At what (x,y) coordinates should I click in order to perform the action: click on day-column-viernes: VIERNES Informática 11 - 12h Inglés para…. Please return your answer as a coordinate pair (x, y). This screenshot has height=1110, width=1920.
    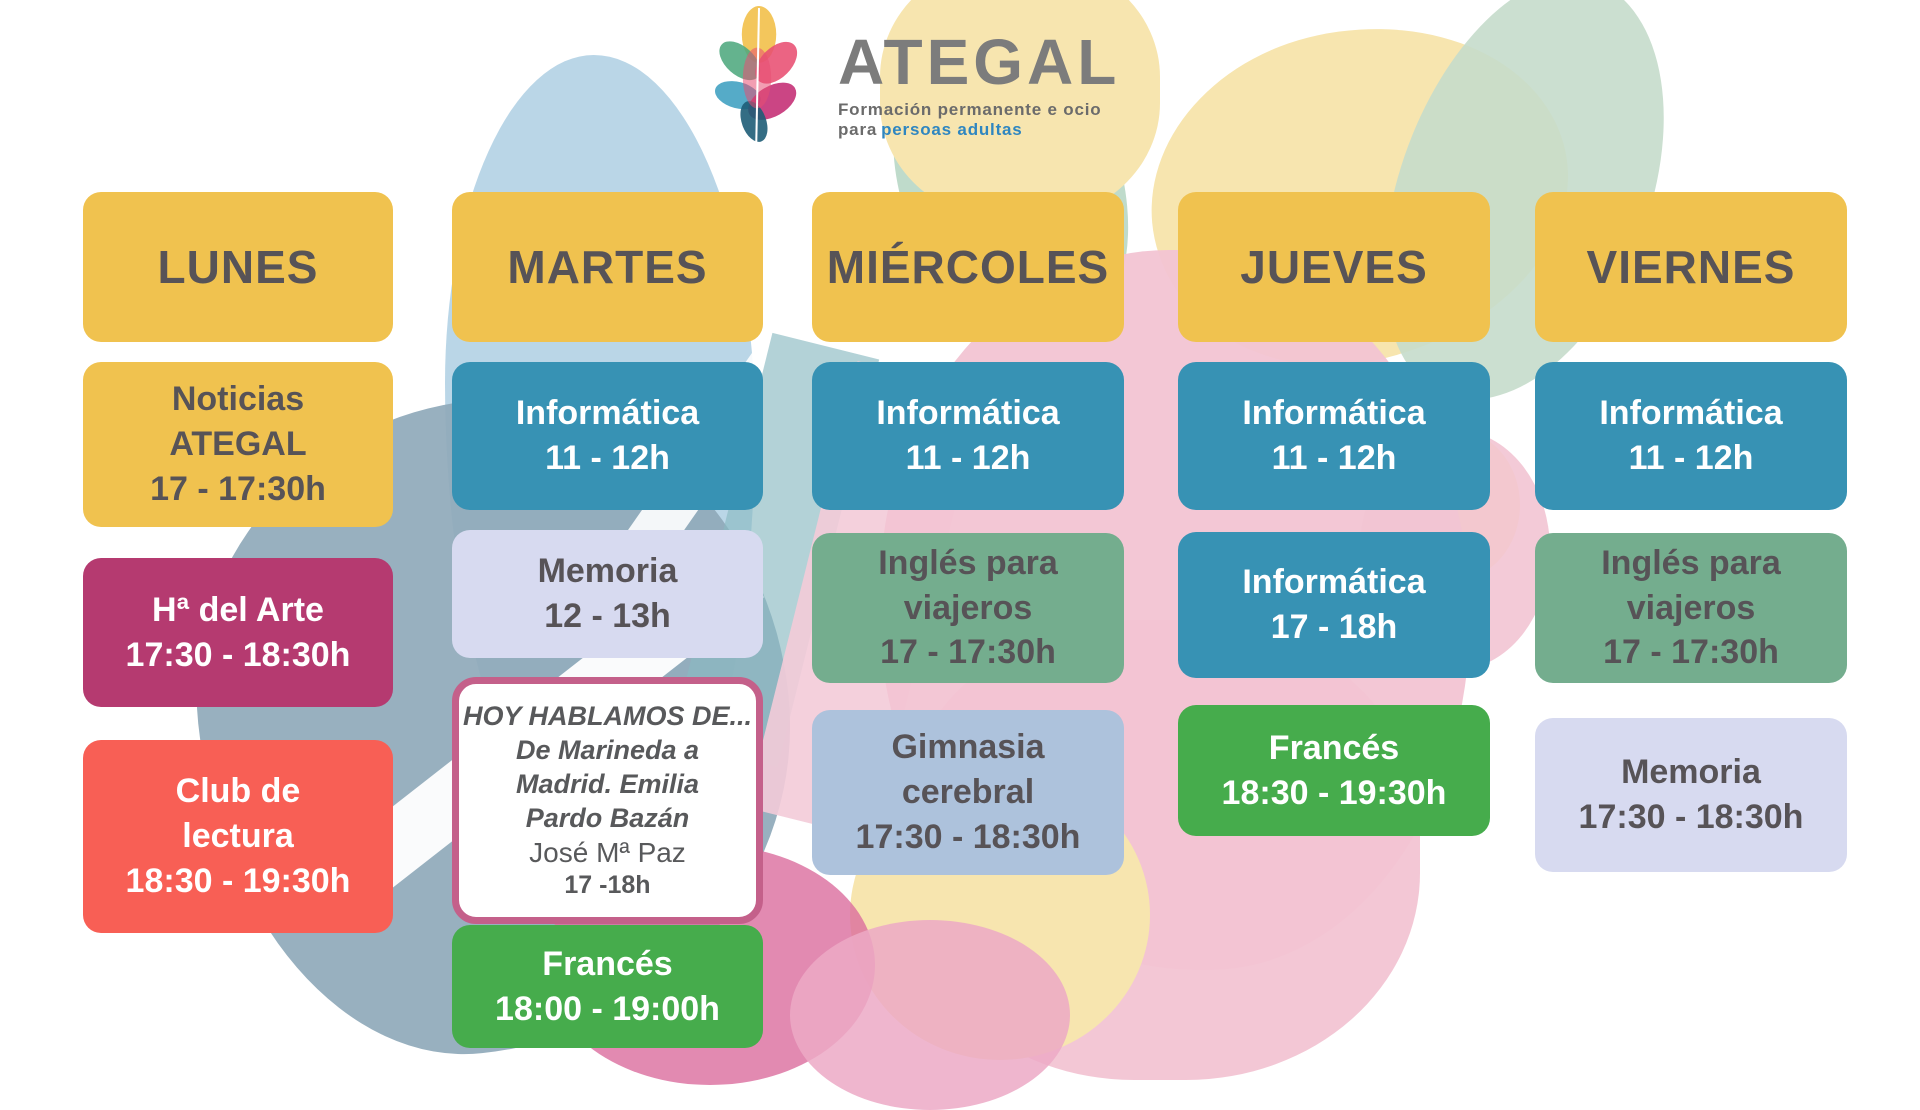
    Looking at the image, I should click on (1691, 636).